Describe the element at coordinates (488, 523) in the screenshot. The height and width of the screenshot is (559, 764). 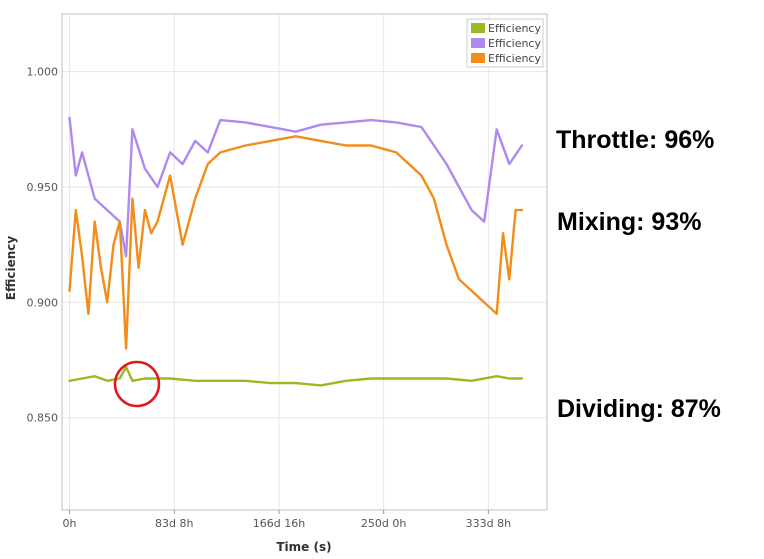
I see `x-tick-label: 333d 8h` at that location.